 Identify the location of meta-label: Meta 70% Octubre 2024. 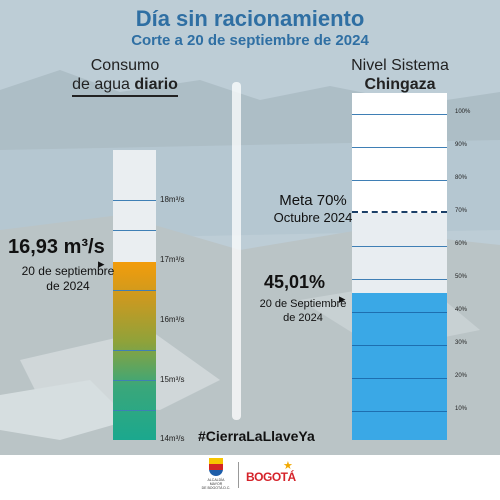
(313, 209).